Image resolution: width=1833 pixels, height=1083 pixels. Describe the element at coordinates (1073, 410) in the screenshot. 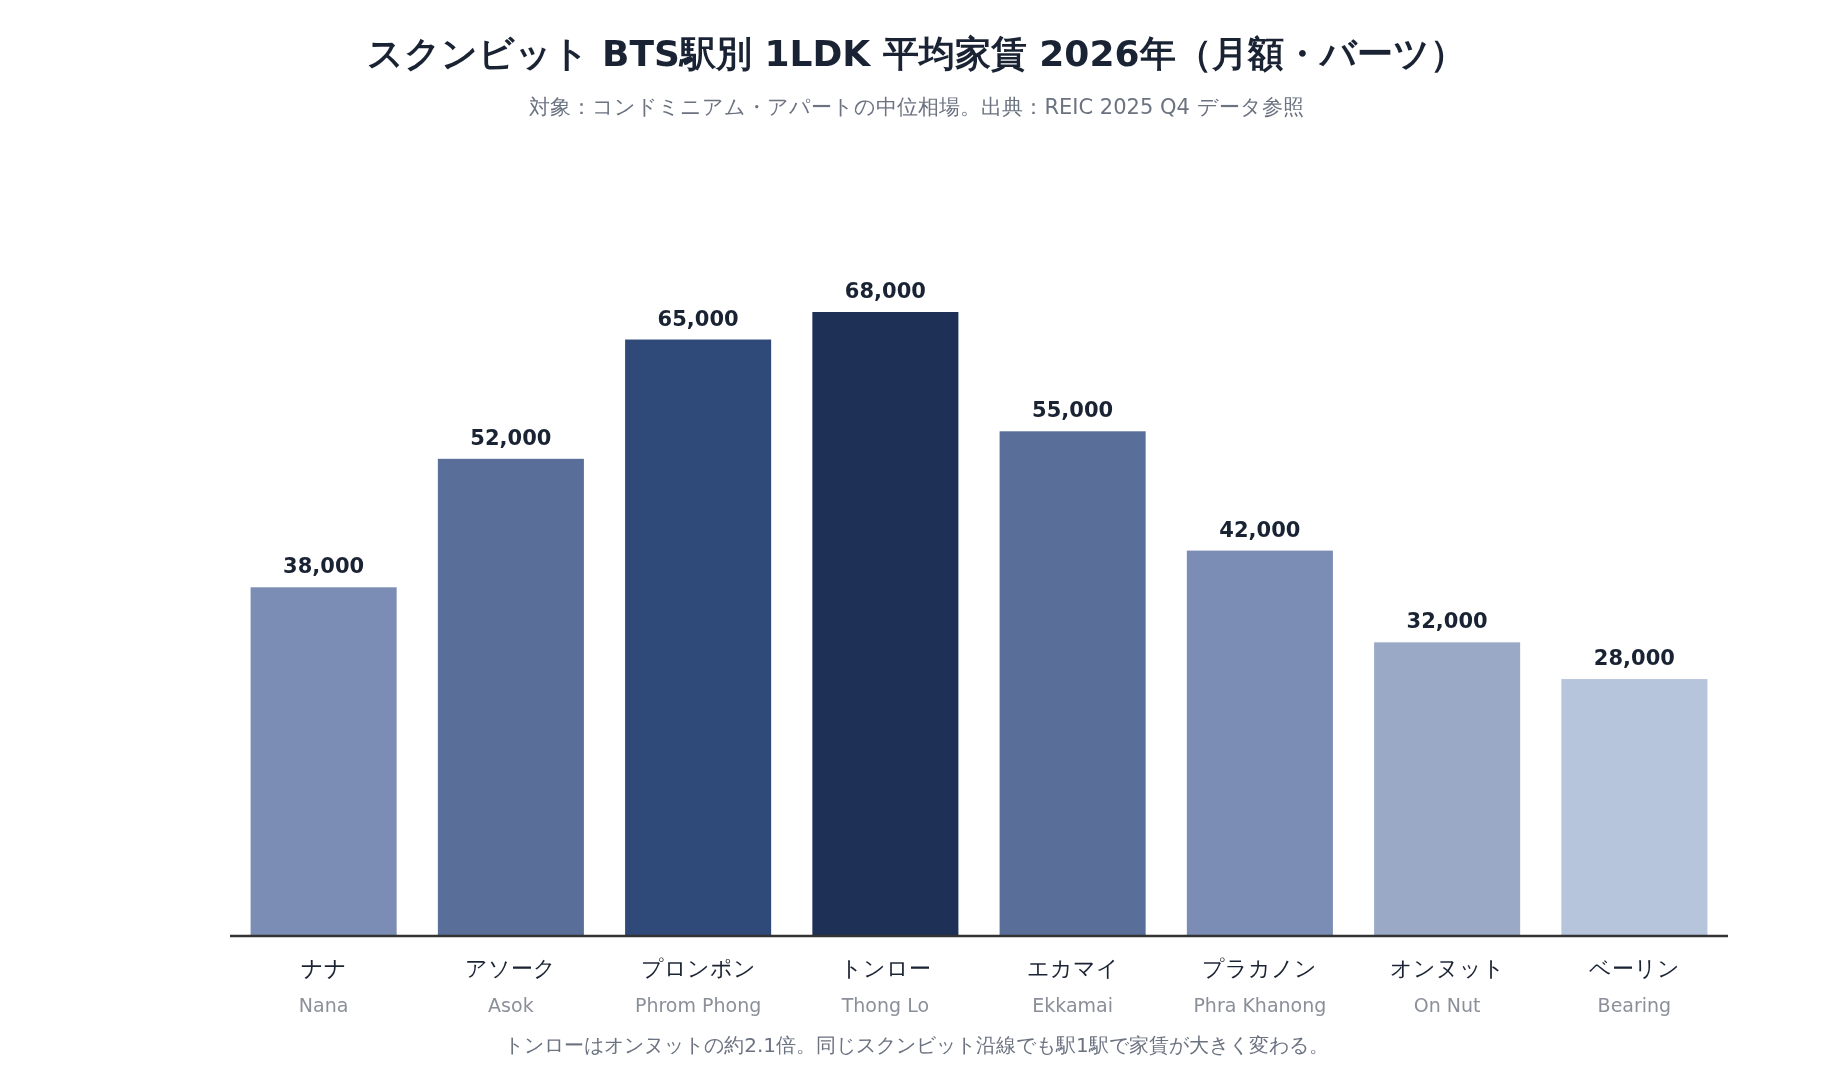

I see `data-label: 55,000` at that location.